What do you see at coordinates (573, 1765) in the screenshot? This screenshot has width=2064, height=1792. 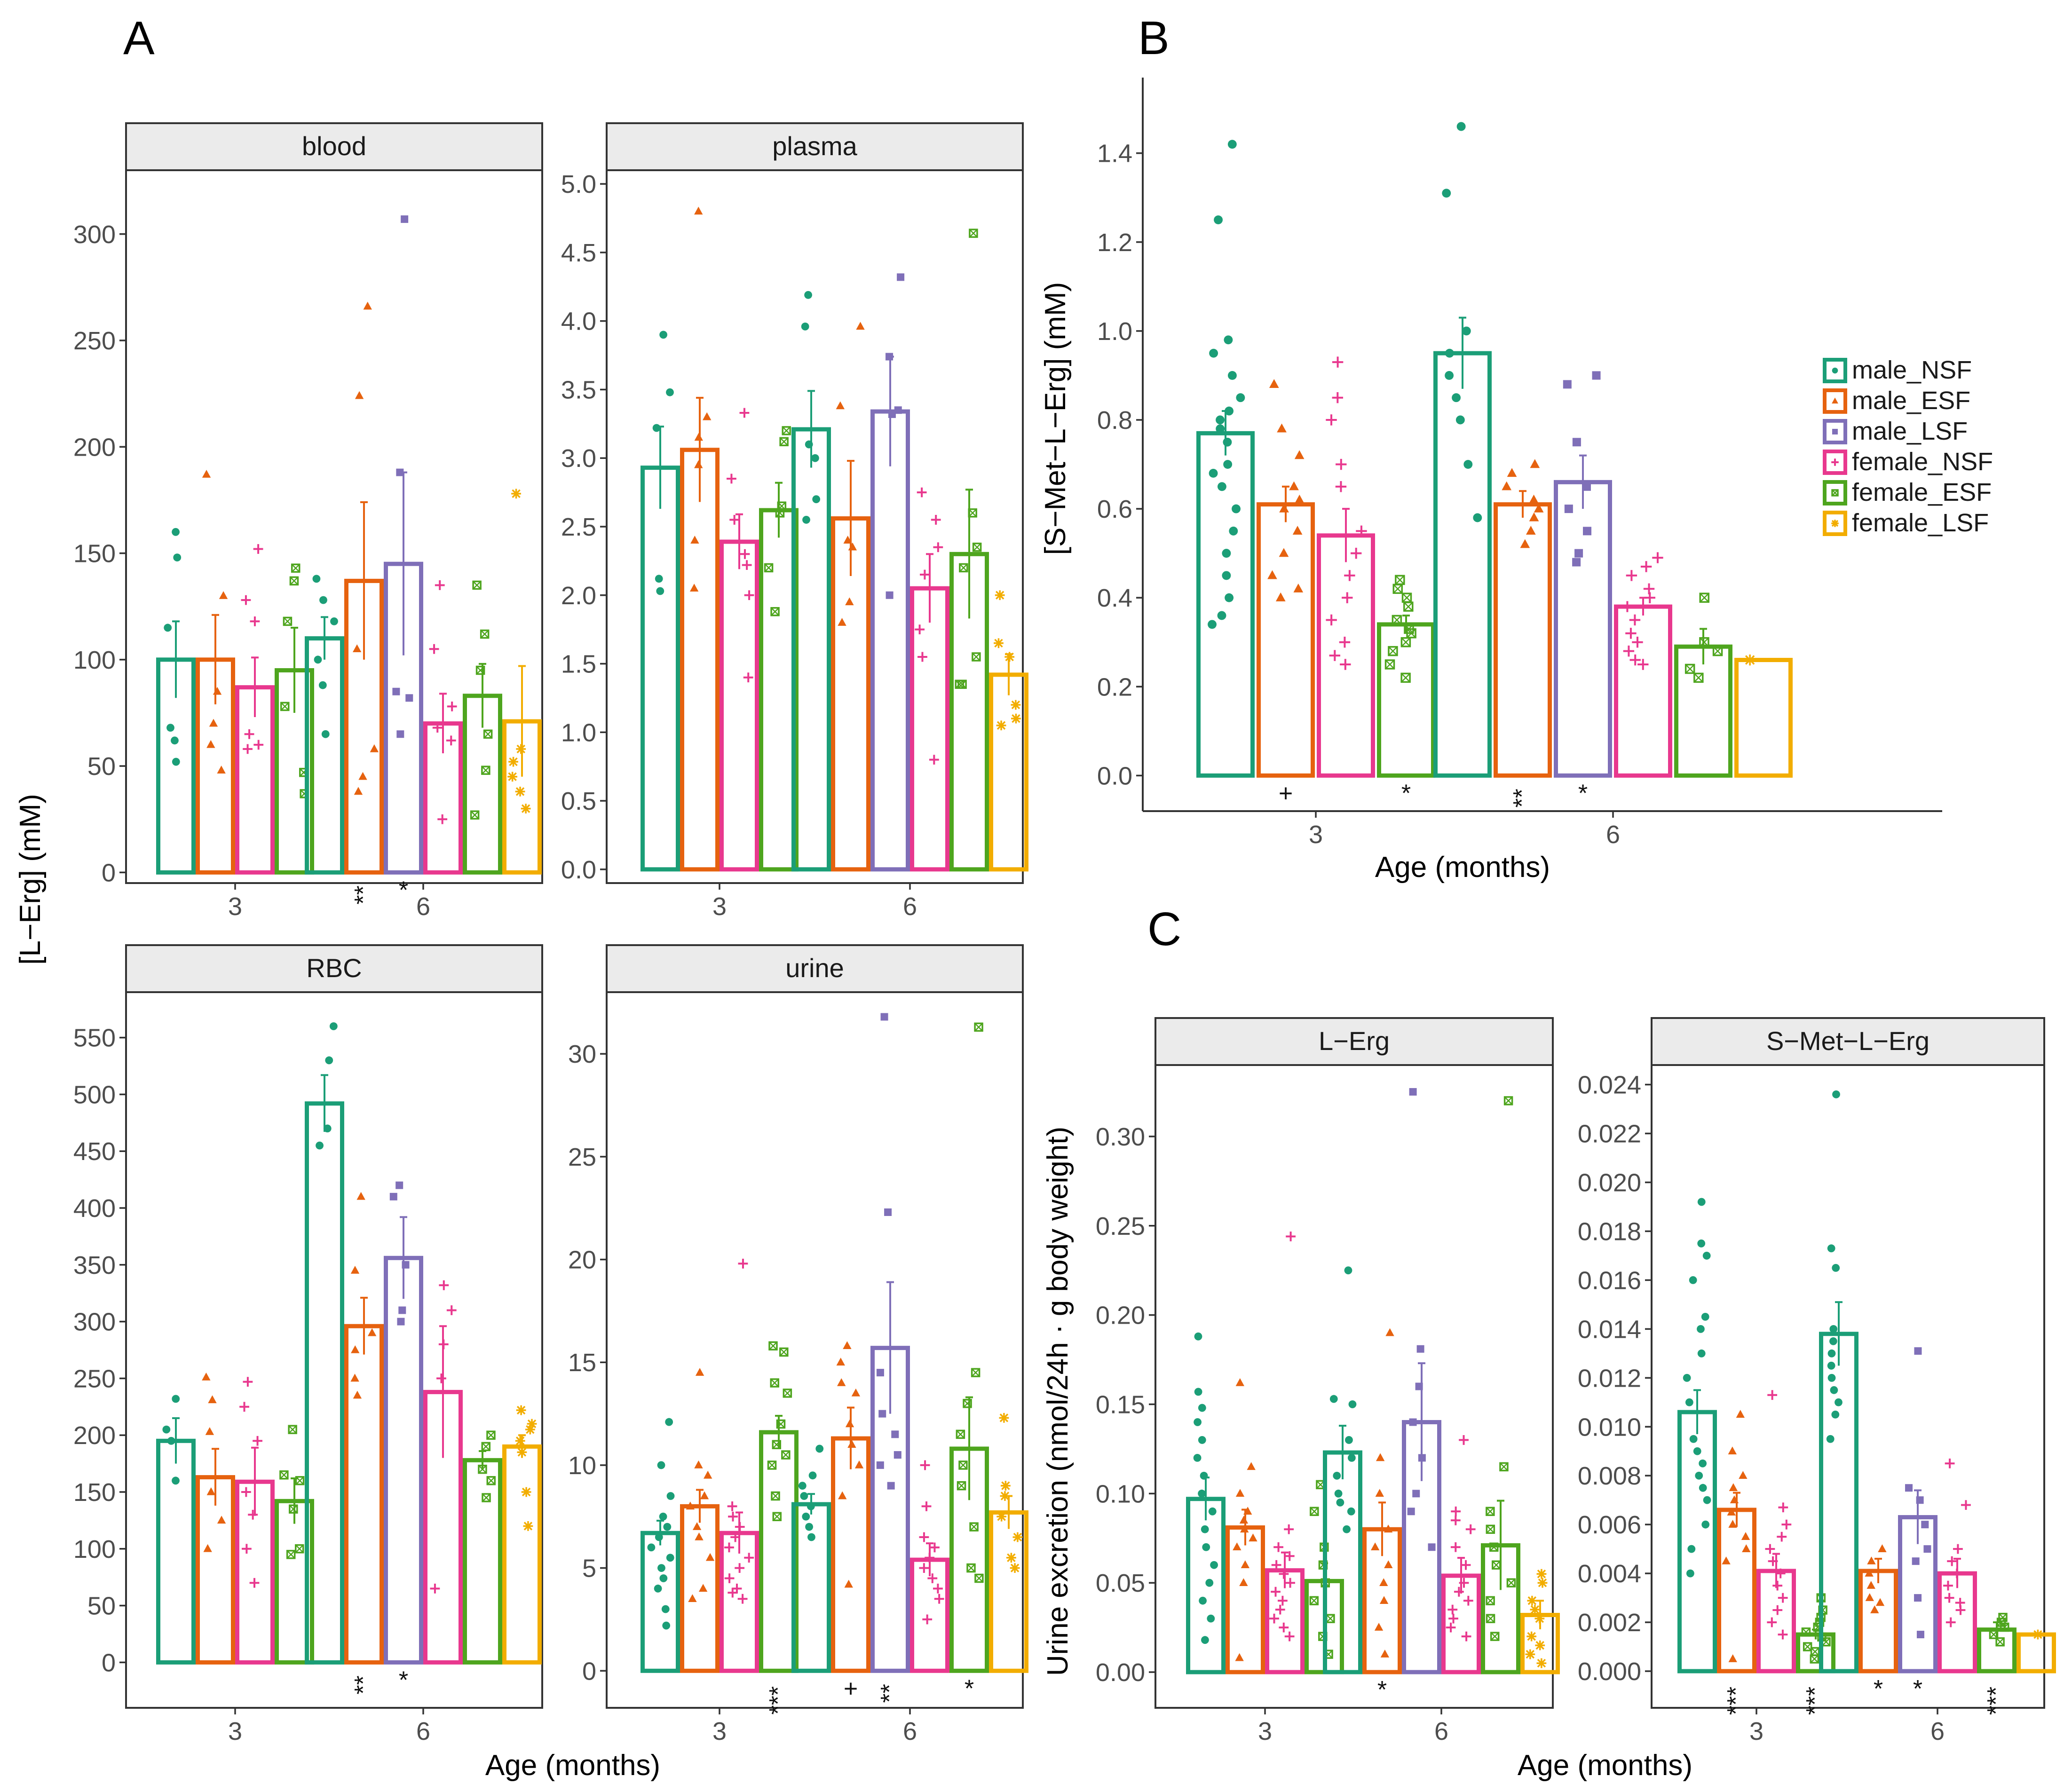 I see `x-axis-title-a: Age (months)` at bounding box center [573, 1765].